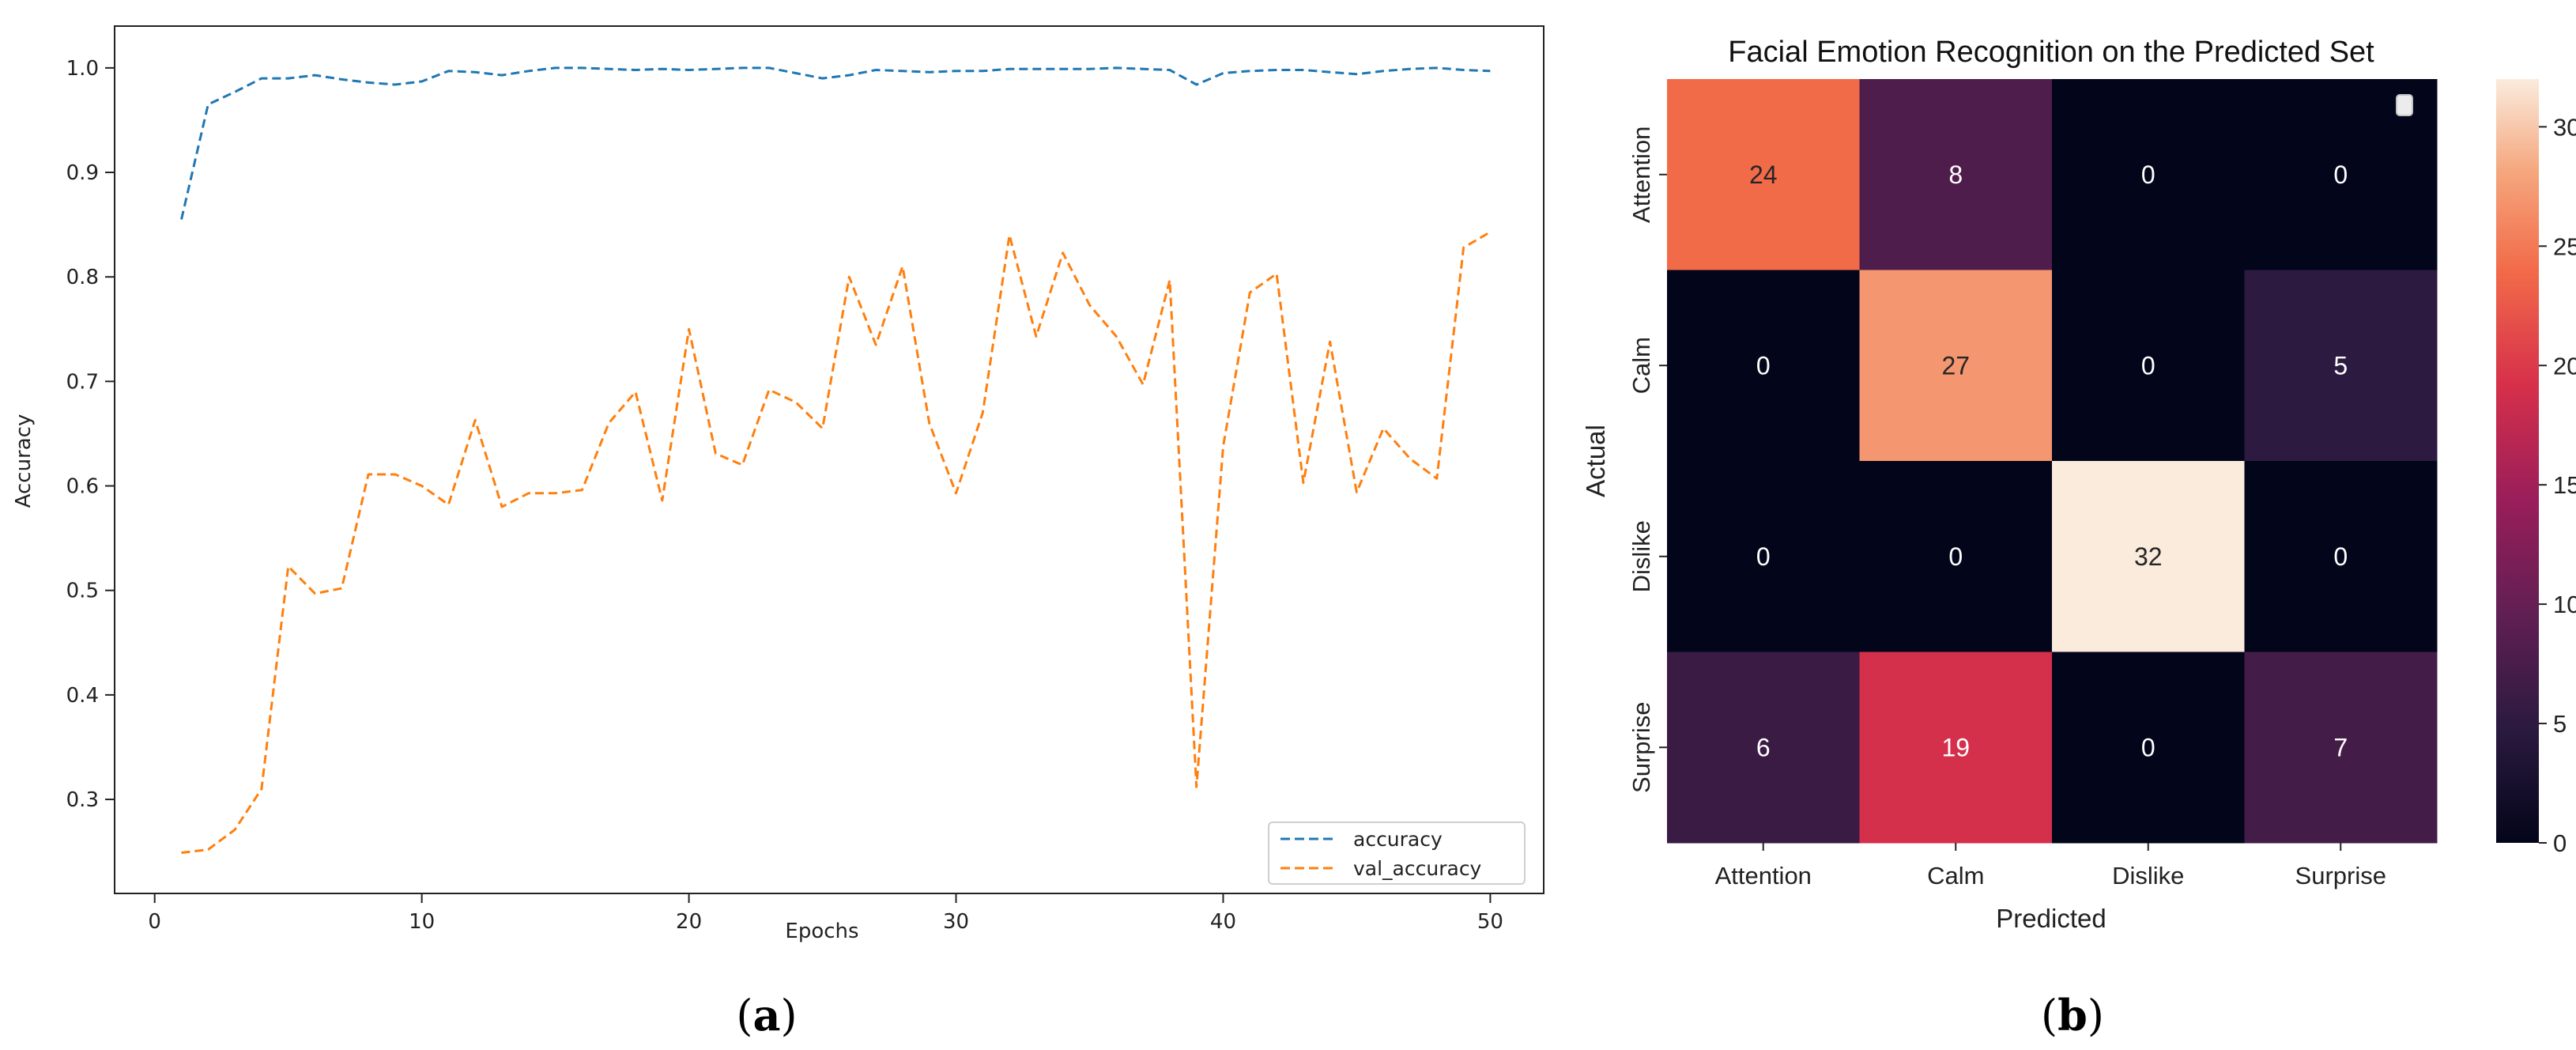 This screenshot has height=1050, width=2576. I want to click on y-tick-label: 0.8, so click(82, 277).